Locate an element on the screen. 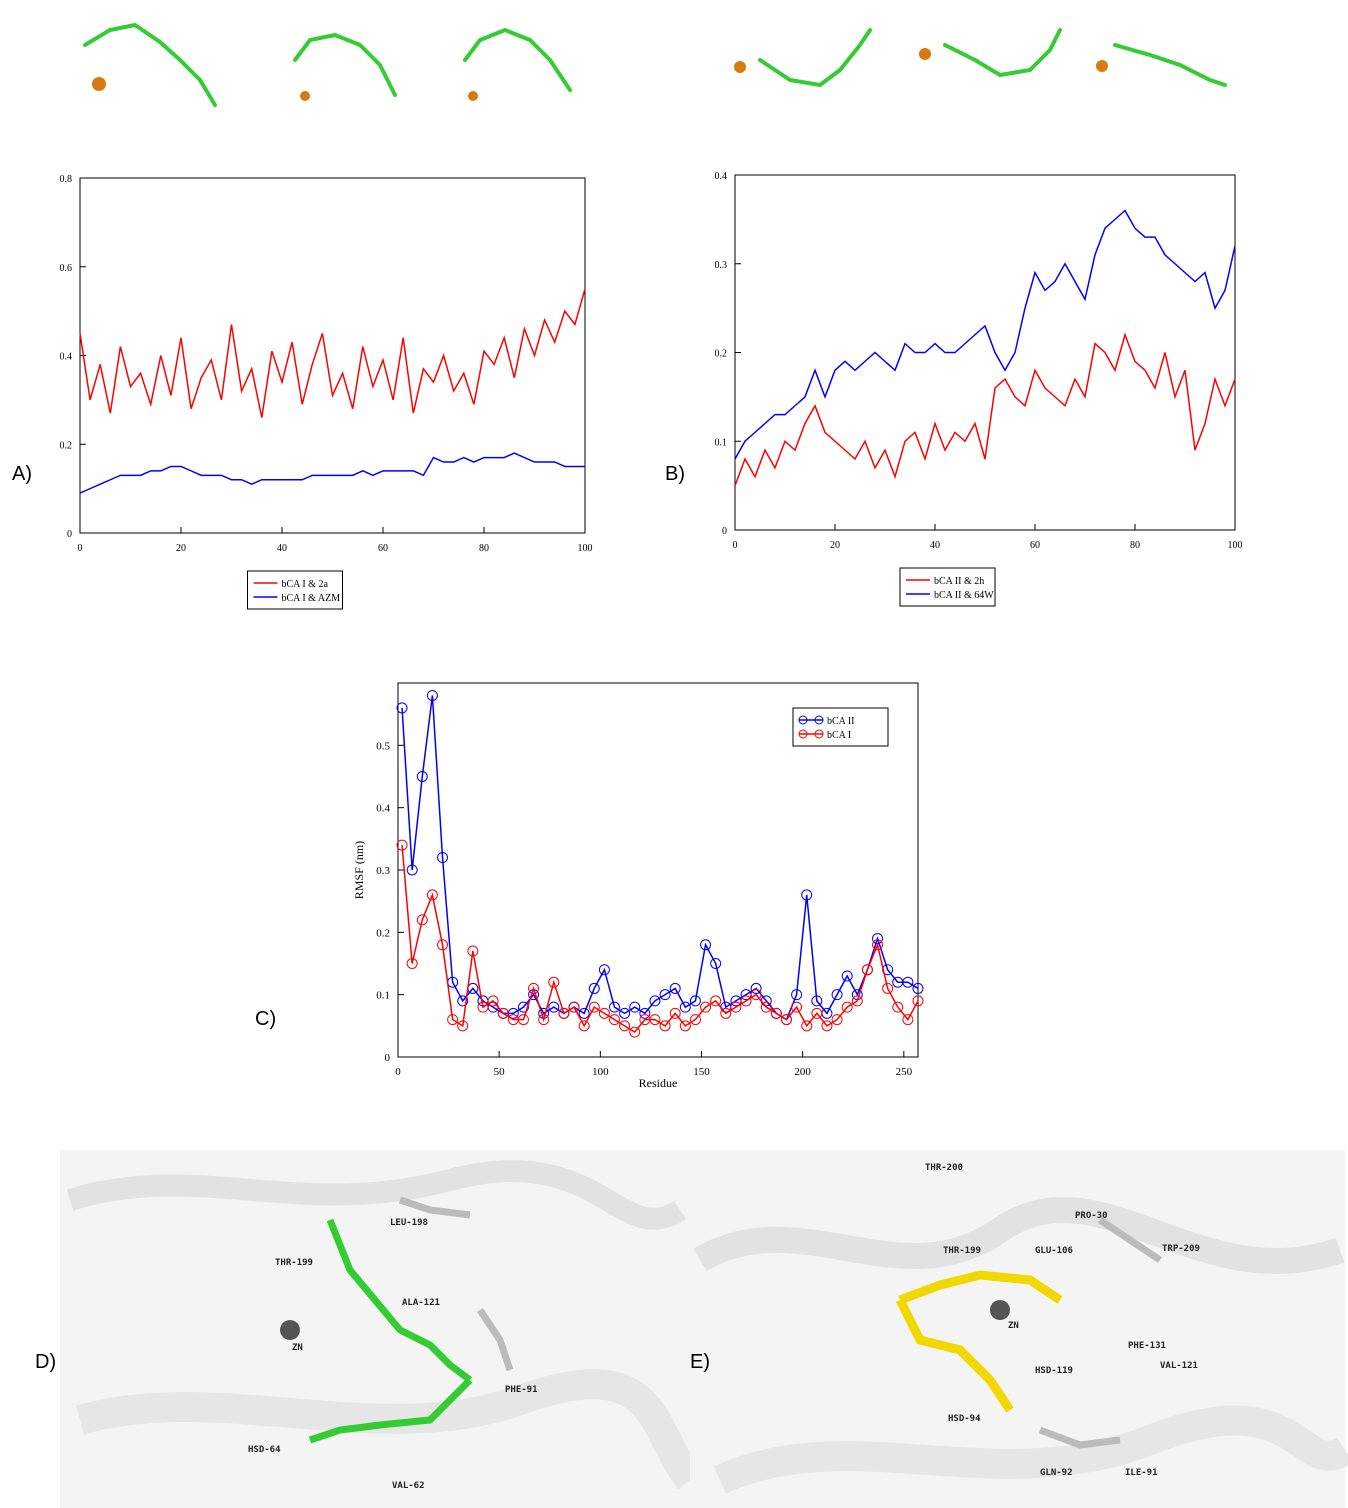 Image resolution: width=1348 pixels, height=1508 pixels. y-tick-label: 0.1 is located at coordinates (721, 442).